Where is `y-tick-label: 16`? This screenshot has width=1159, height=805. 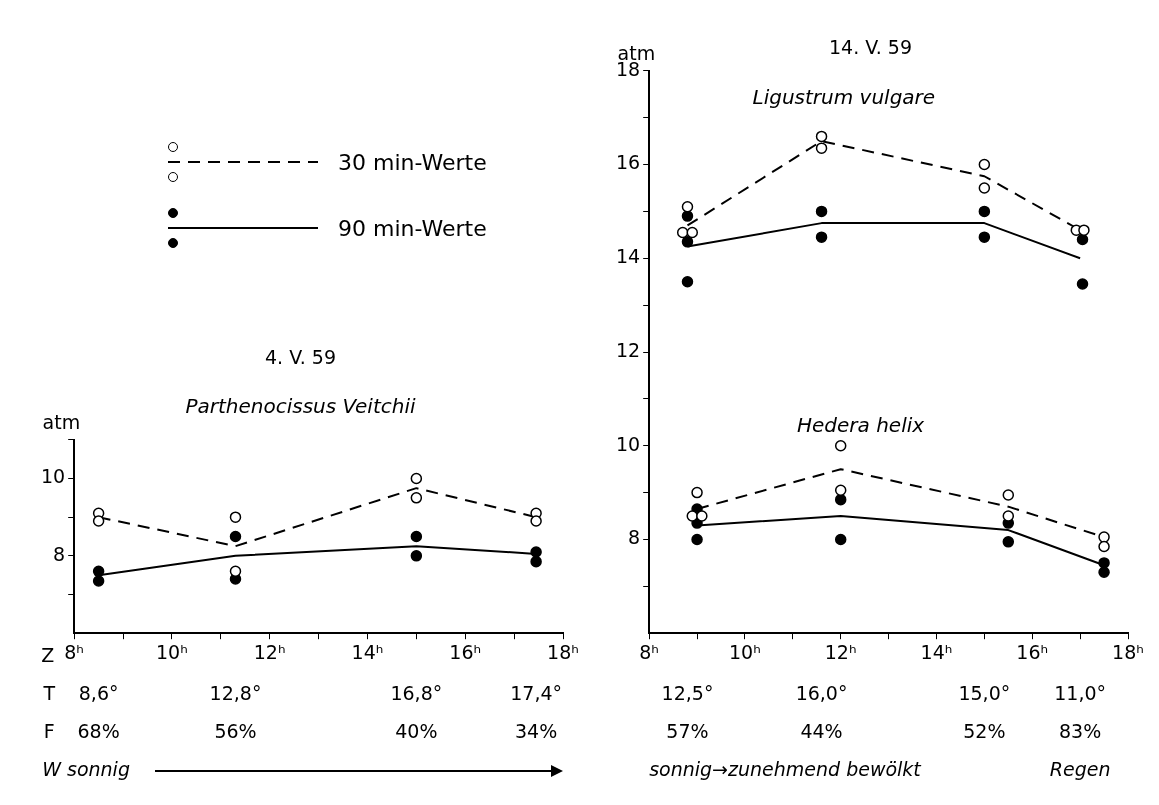
y-tick-label: 16 is located at coordinates (628, 162).